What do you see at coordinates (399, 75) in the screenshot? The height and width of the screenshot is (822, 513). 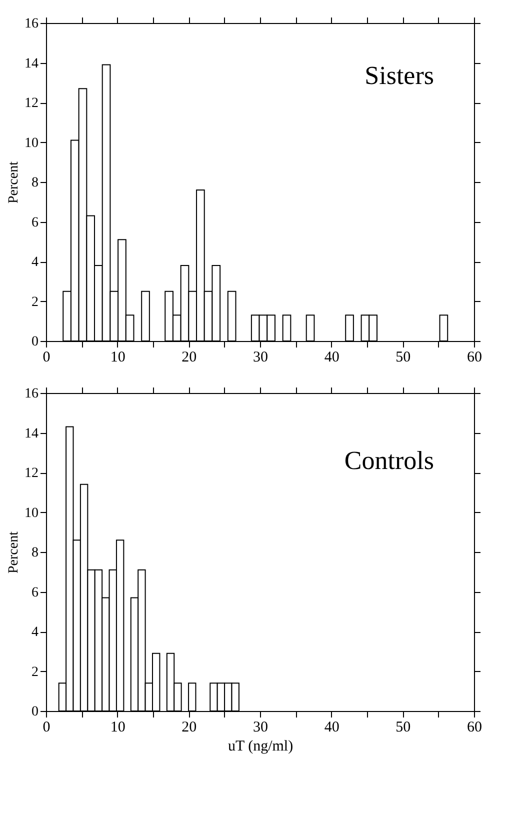 I see `text: Sisters` at bounding box center [399, 75].